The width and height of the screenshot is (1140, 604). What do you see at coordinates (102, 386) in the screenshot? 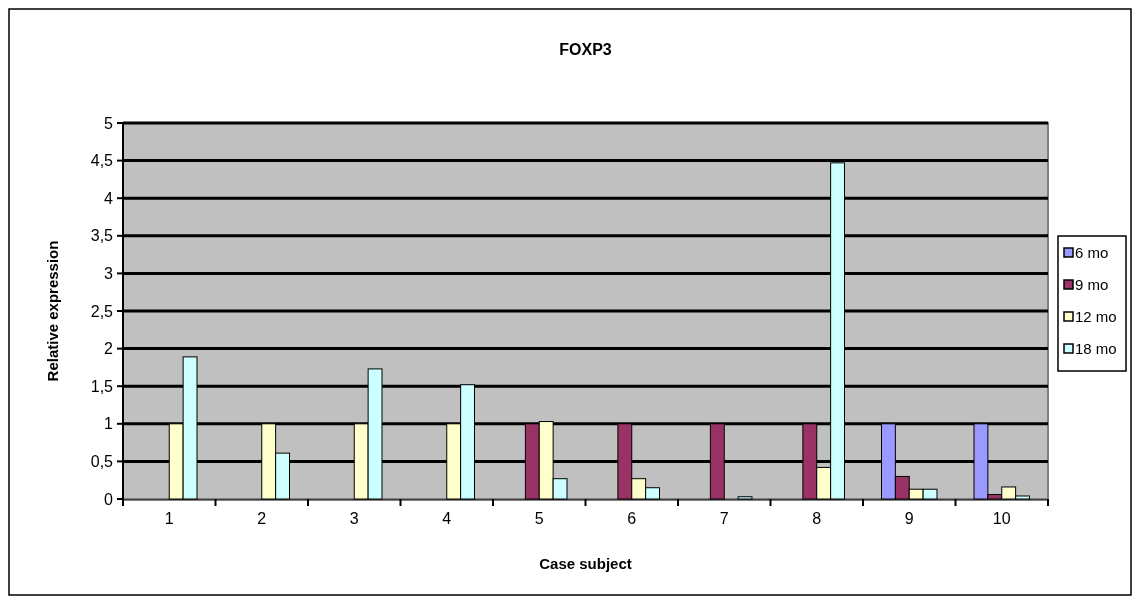
I see `y-tick-label: 1,5` at bounding box center [102, 386].